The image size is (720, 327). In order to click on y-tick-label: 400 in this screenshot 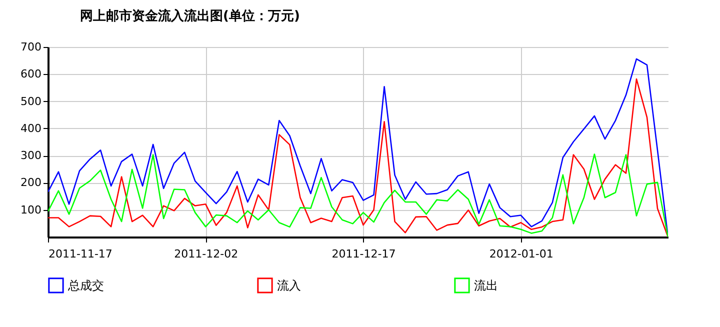, I will do `click(31, 128)`.